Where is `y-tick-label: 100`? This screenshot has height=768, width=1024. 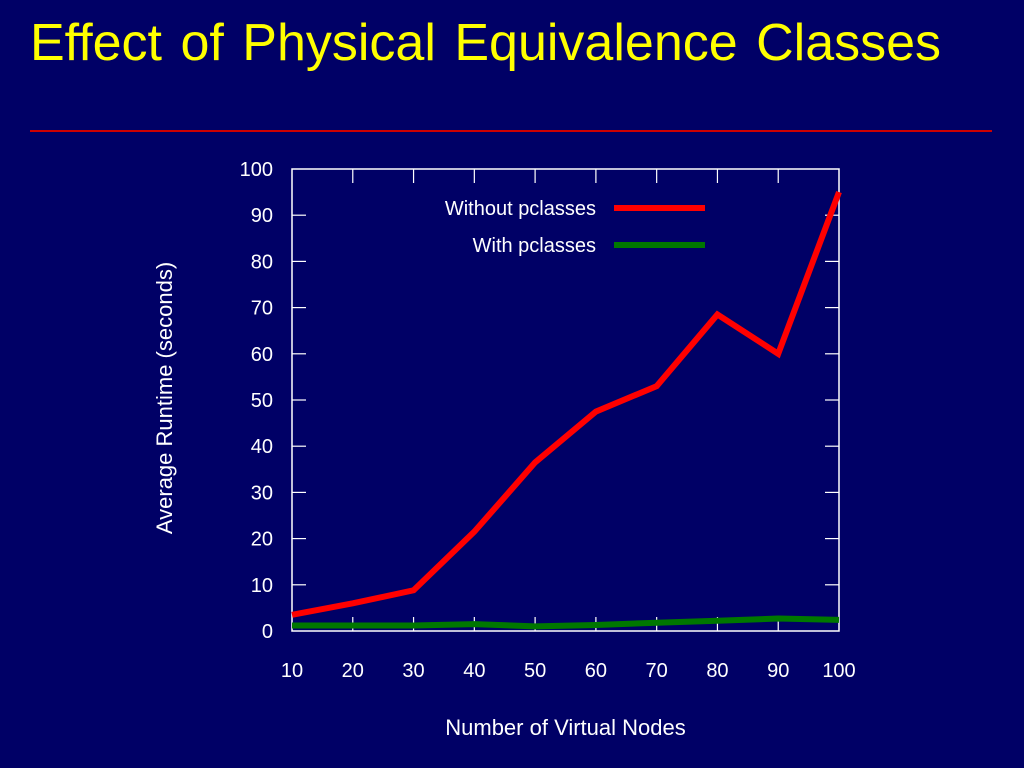
y-tick-label: 100 is located at coordinates (256, 170).